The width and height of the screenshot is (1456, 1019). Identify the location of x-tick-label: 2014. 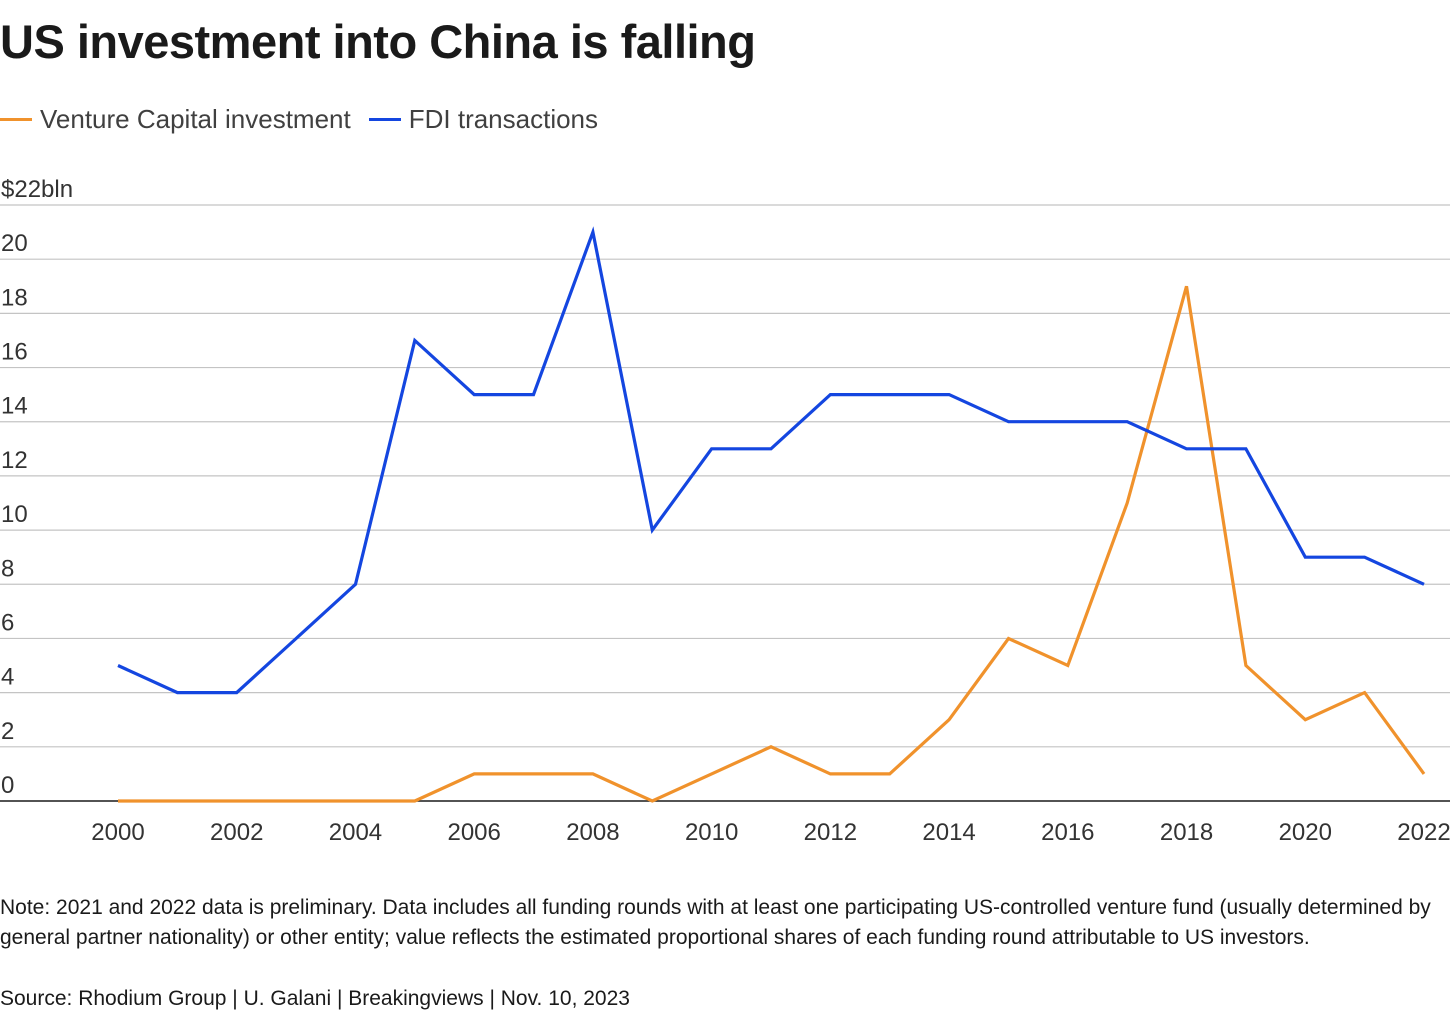
(948, 832).